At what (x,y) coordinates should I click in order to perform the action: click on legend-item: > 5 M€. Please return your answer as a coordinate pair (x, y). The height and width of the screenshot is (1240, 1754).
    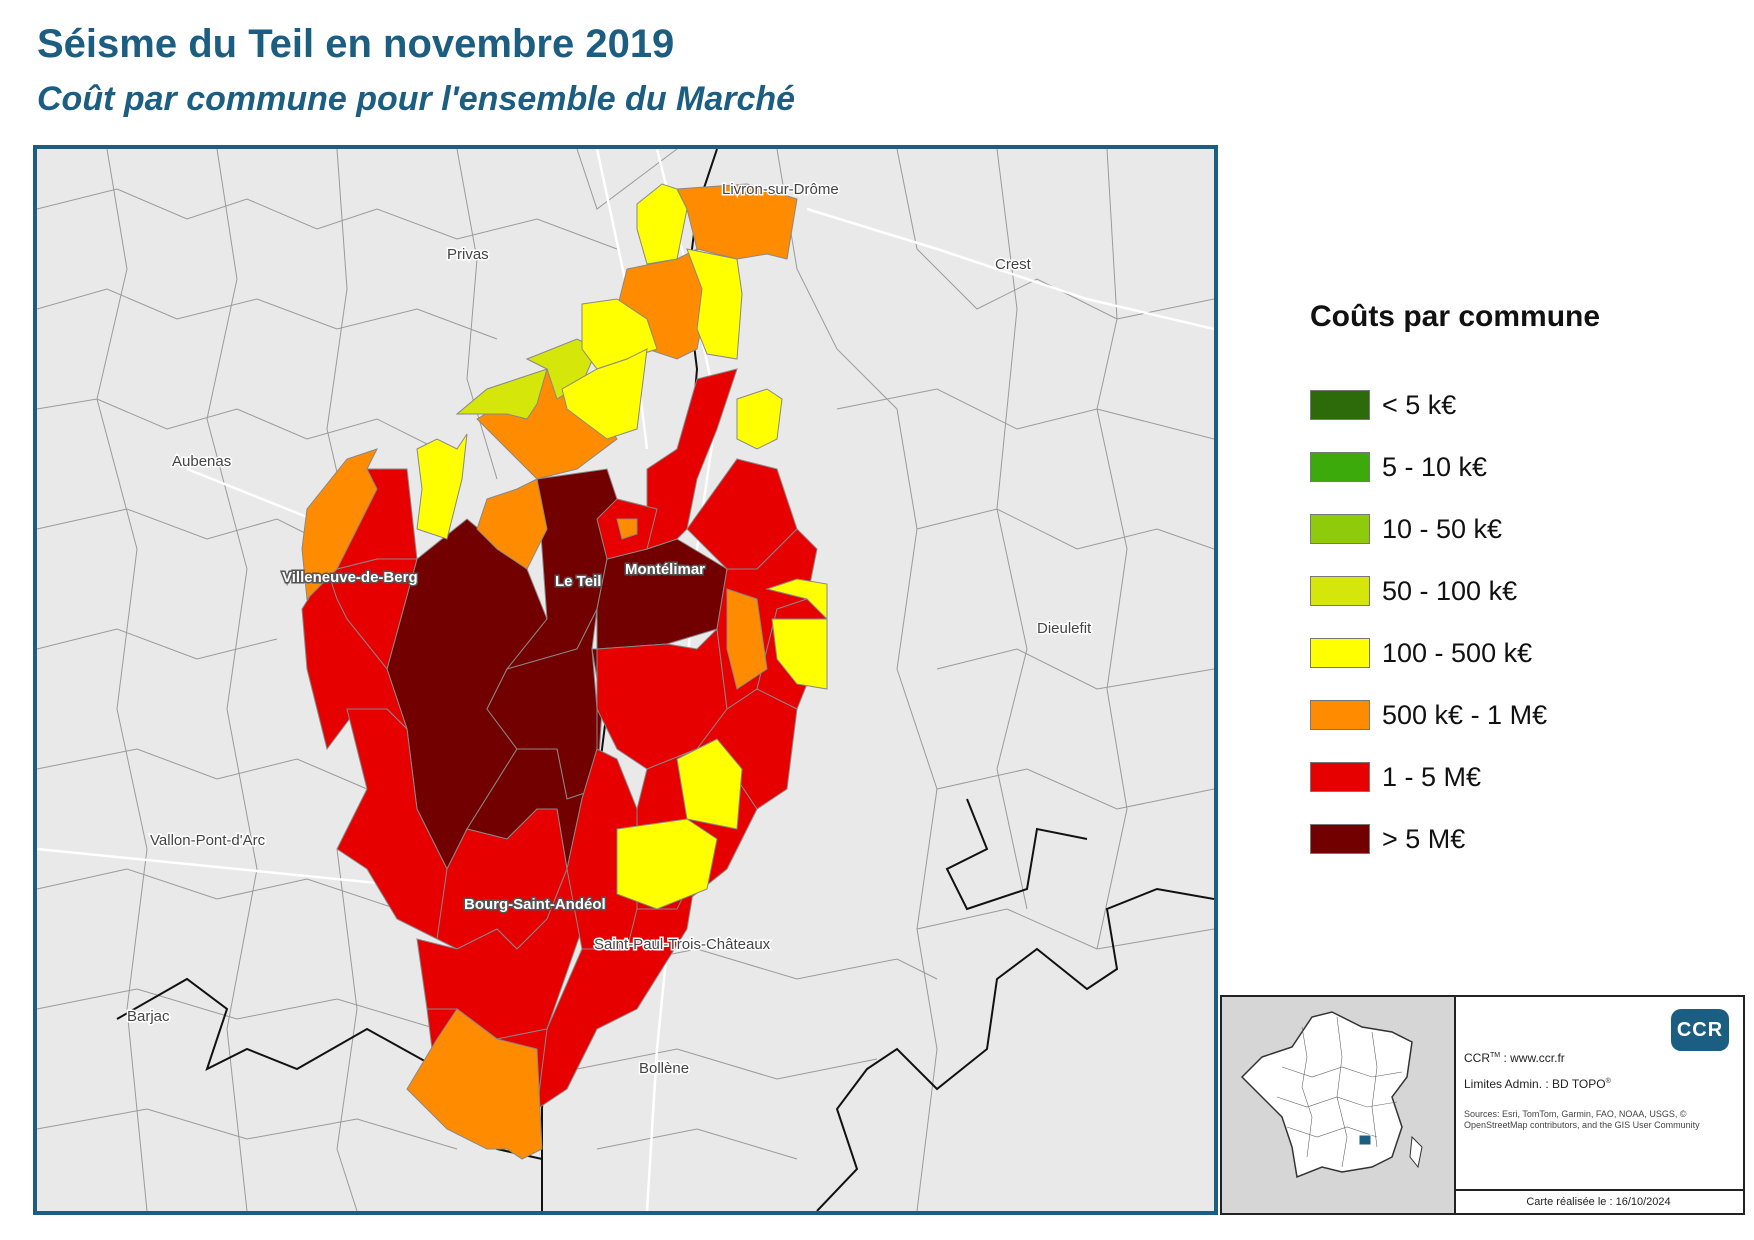
    Looking at the image, I should click on (1520, 839).